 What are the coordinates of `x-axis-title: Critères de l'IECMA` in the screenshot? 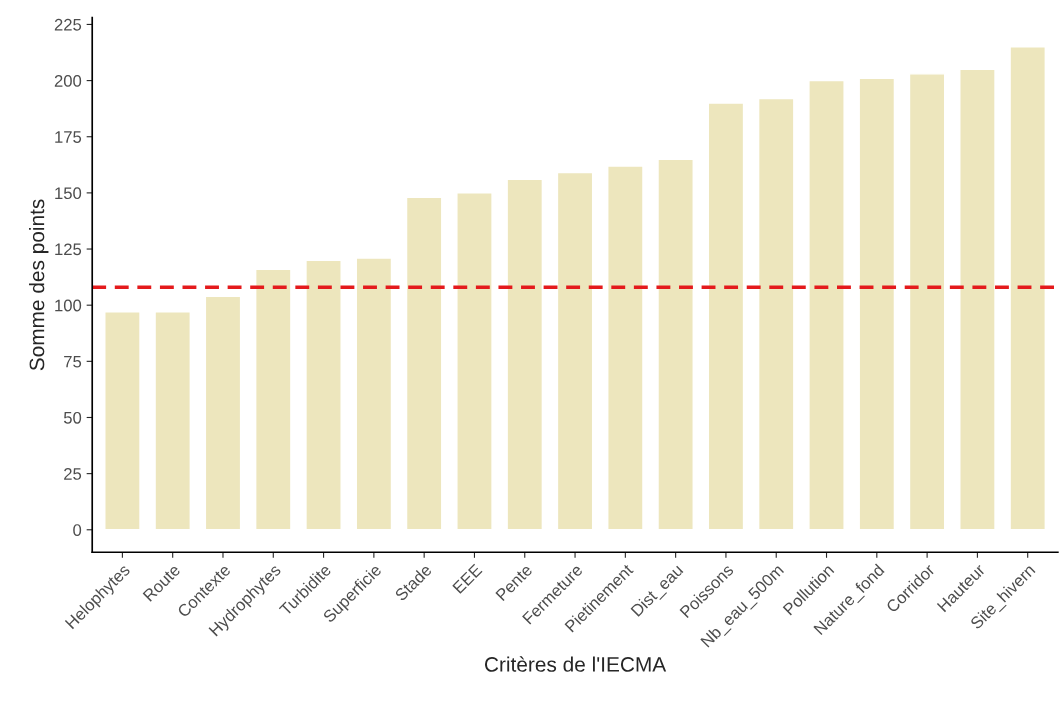 It's located at (575, 664).